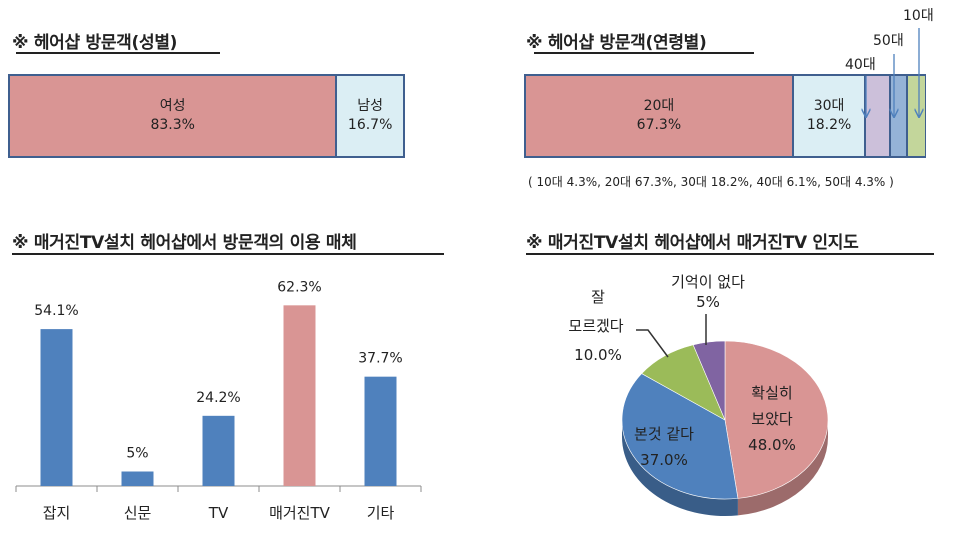  I want to click on age-label-50s: 50대, so click(888, 41).